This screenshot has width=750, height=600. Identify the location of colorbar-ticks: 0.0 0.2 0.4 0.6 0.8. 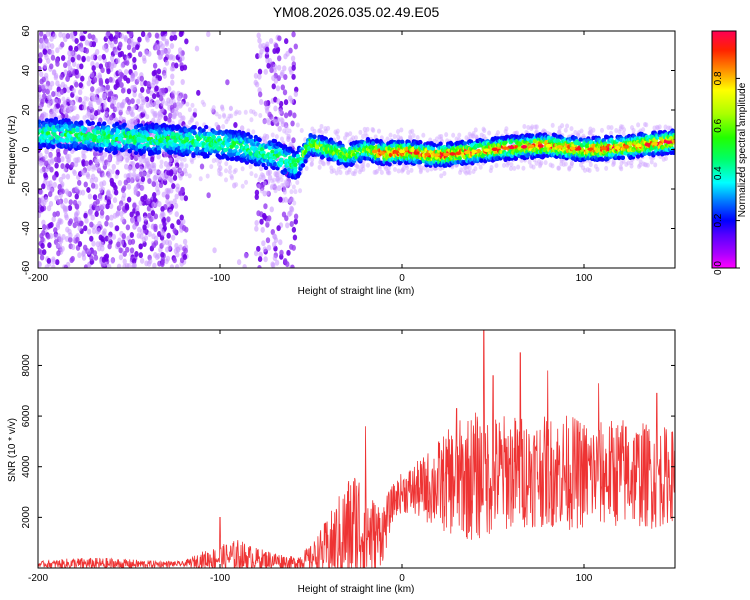
(726, 173).